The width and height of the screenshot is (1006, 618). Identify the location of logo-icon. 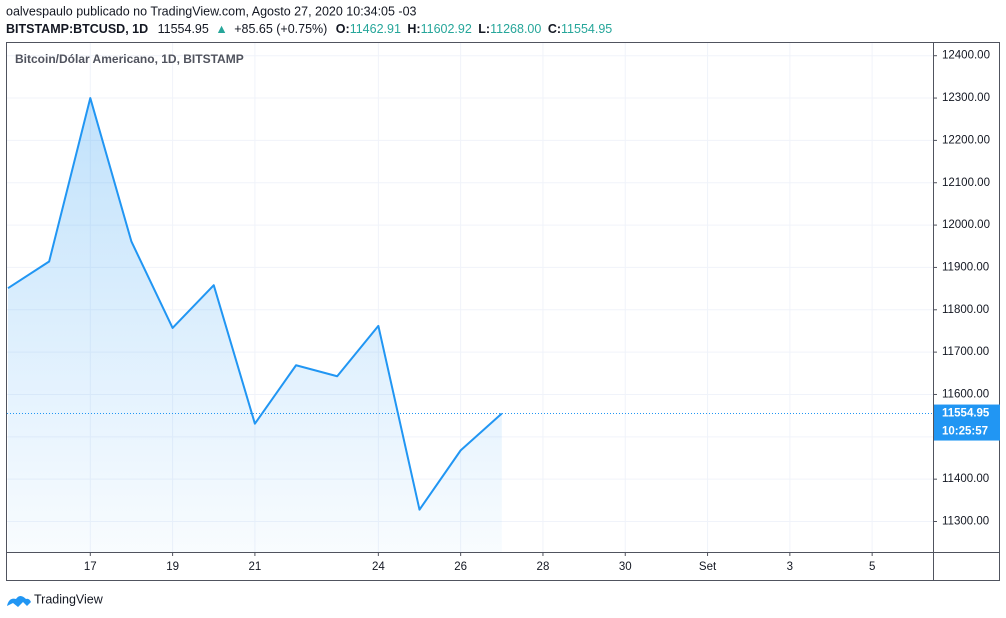
(19, 601).